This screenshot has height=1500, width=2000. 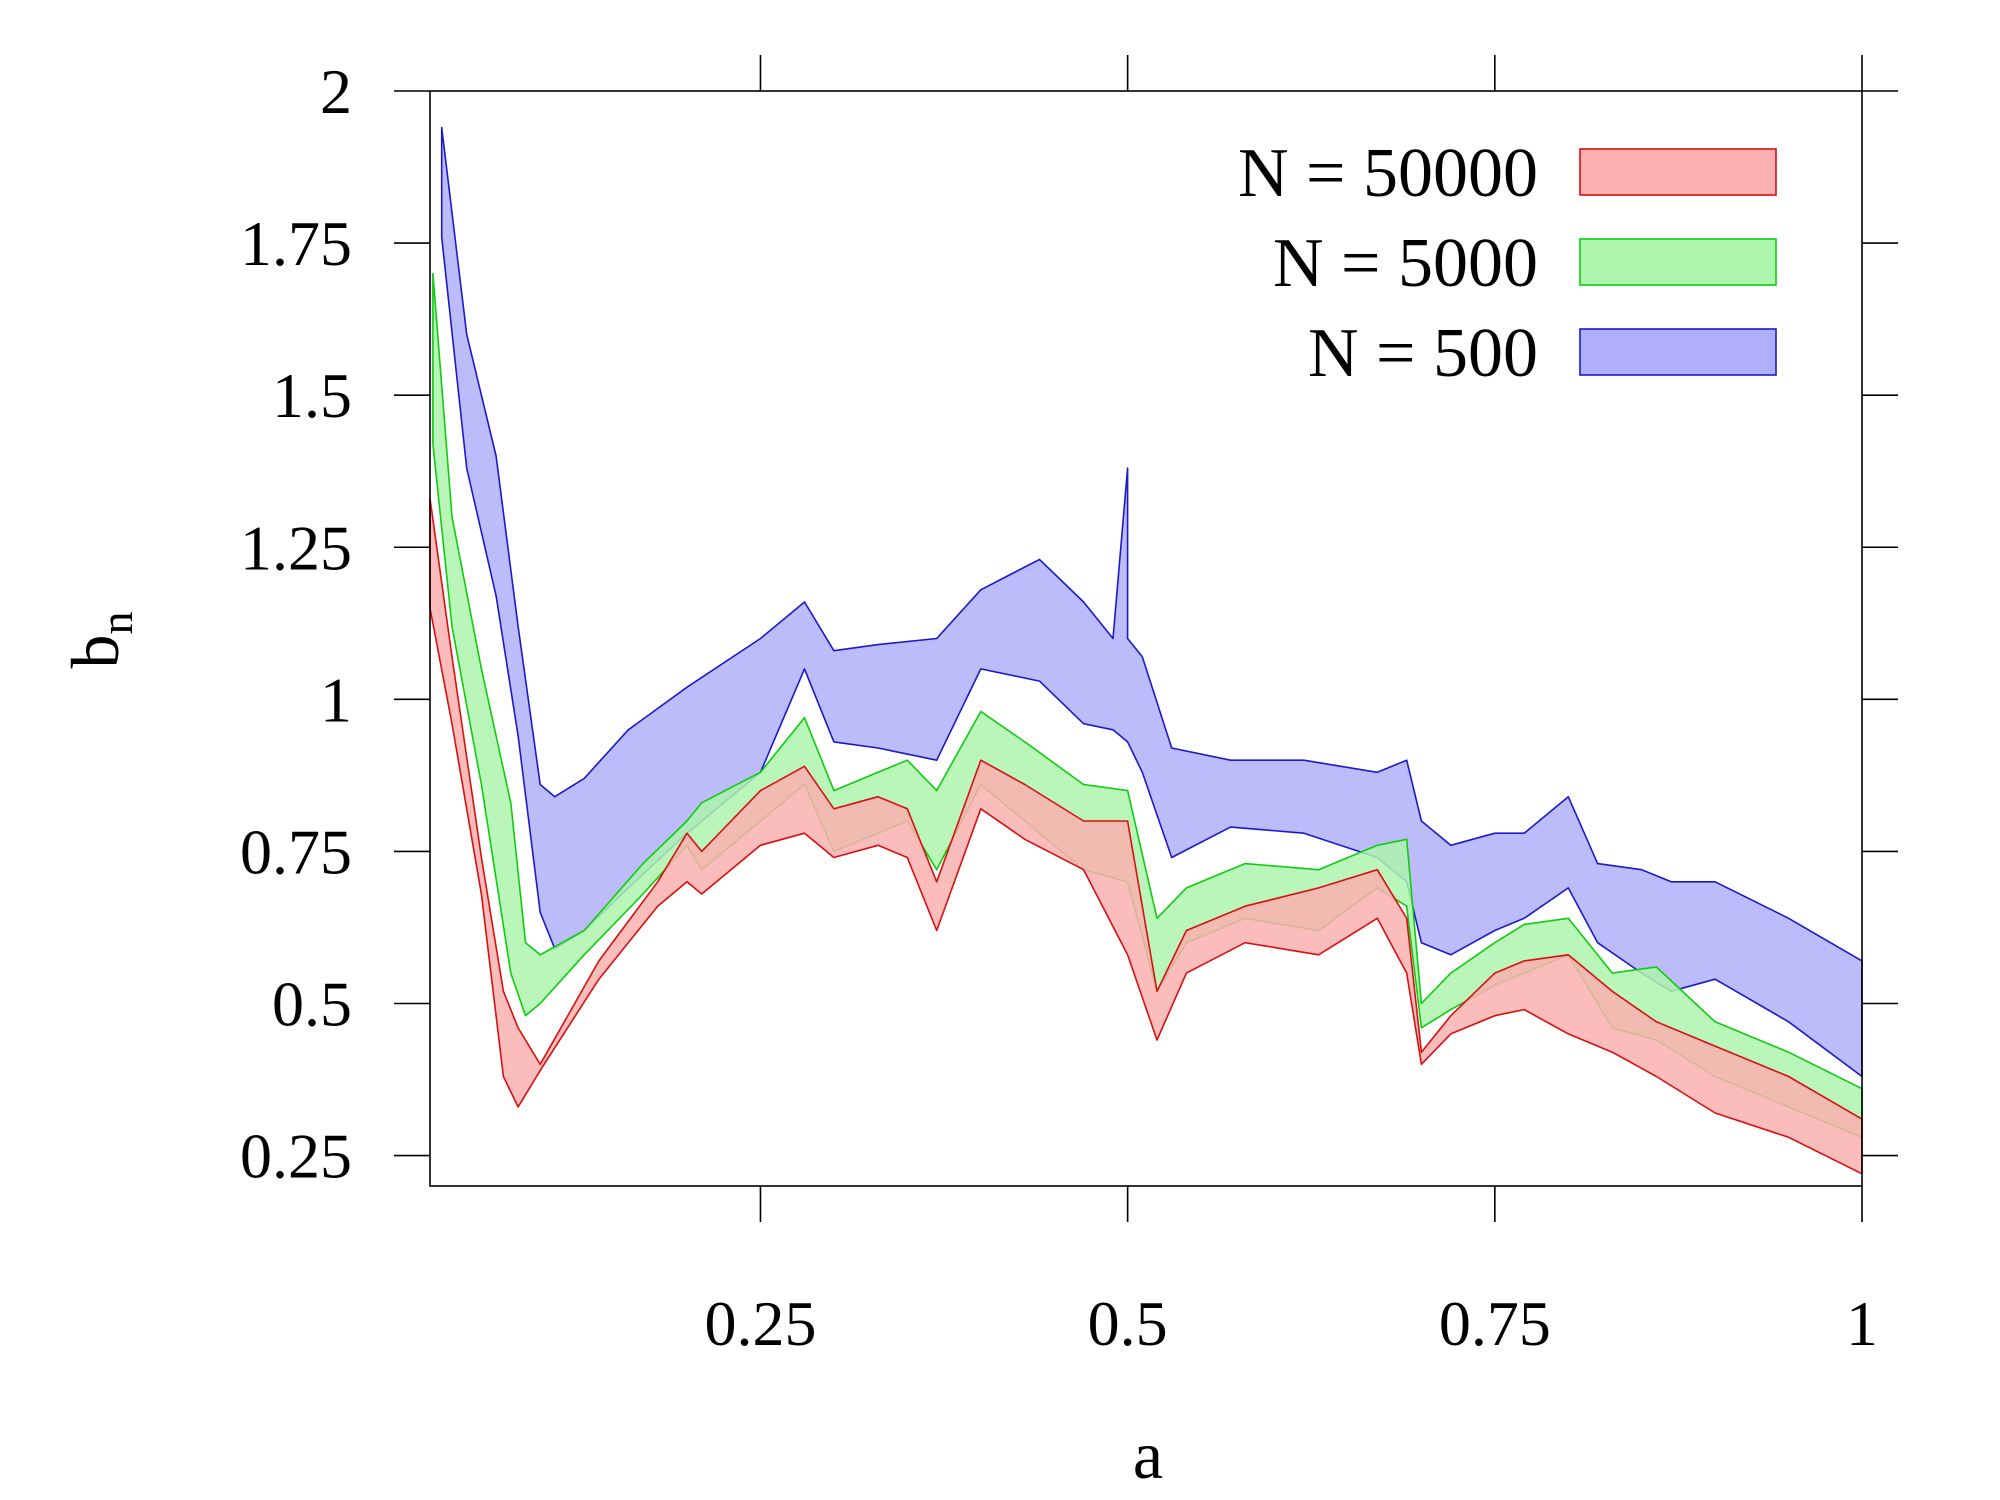 What do you see at coordinates (1148, 1455) in the screenshot?
I see `x-axis-label: a` at bounding box center [1148, 1455].